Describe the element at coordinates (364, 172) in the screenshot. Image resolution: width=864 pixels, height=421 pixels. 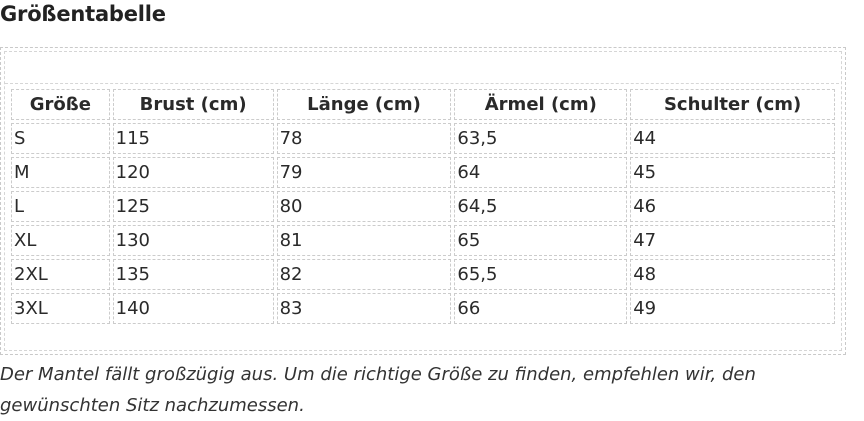
I see `cell-length: 79` at that location.